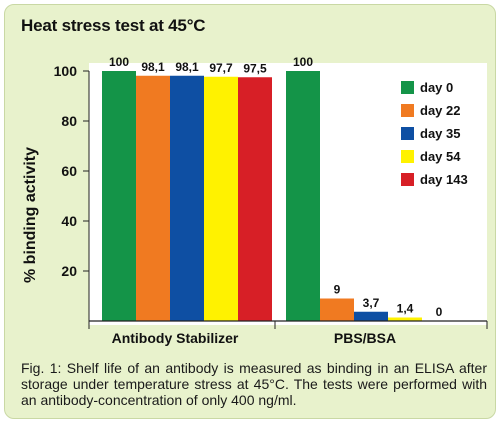 This screenshot has width=500, height=423. What do you see at coordinates (439, 312) in the screenshot?
I see `data-label: 0` at bounding box center [439, 312].